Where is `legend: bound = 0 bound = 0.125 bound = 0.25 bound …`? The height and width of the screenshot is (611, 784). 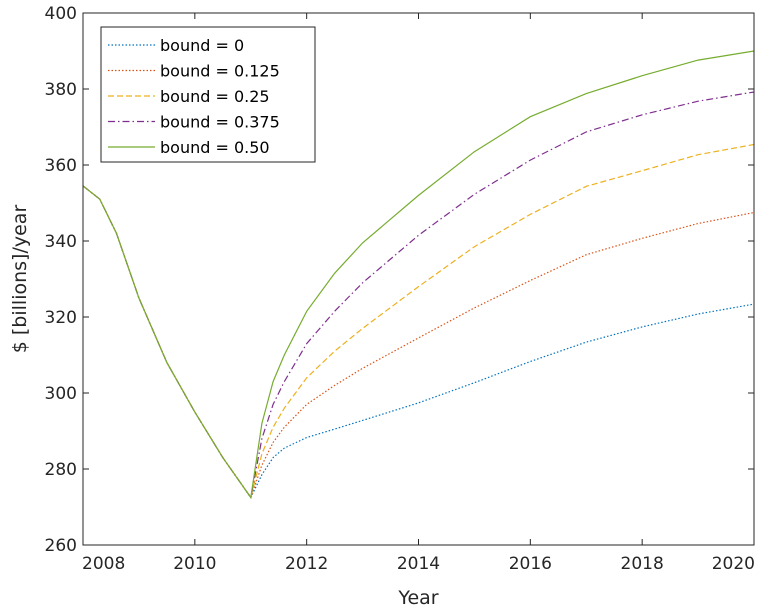 legend: bound = 0 bound = 0.125 bound = 0.25 bound … is located at coordinates (208, 94).